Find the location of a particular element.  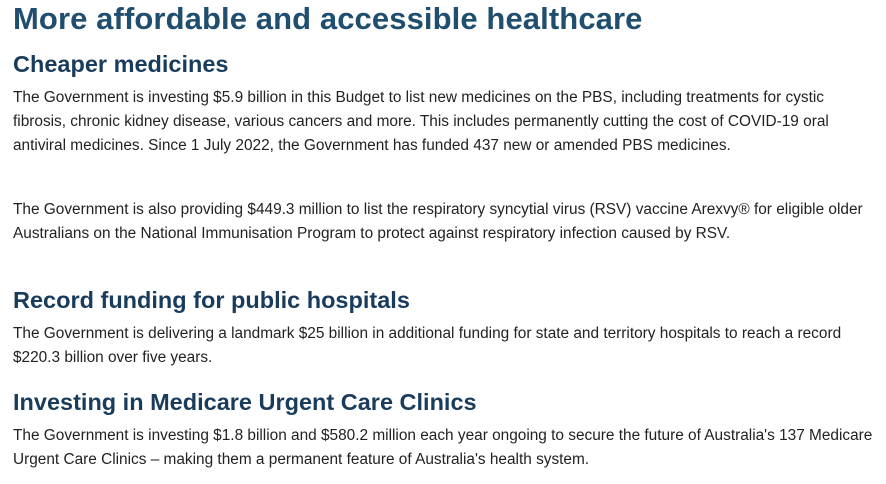

section-heading-public-hospitals: Record funding for public hospitals is located at coordinates (211, 300).